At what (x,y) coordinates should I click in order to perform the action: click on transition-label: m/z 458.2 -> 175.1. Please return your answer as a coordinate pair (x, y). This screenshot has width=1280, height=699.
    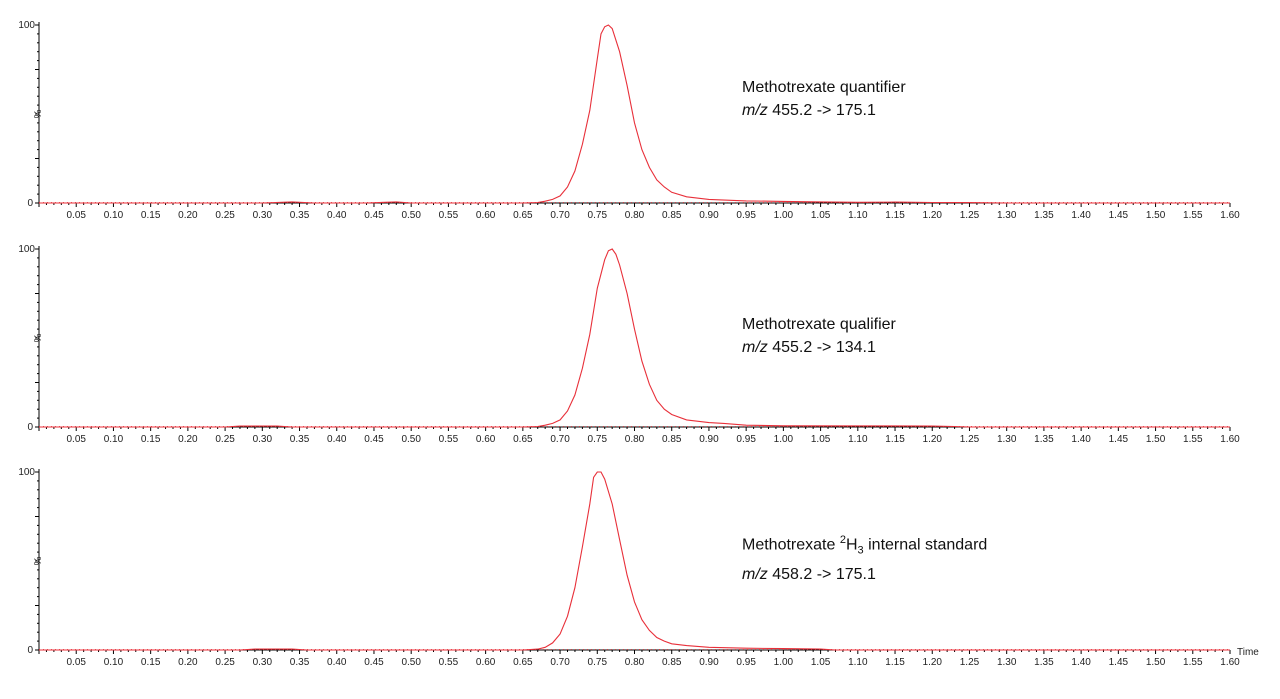
    Looking at the image, I should click on (864, 574).